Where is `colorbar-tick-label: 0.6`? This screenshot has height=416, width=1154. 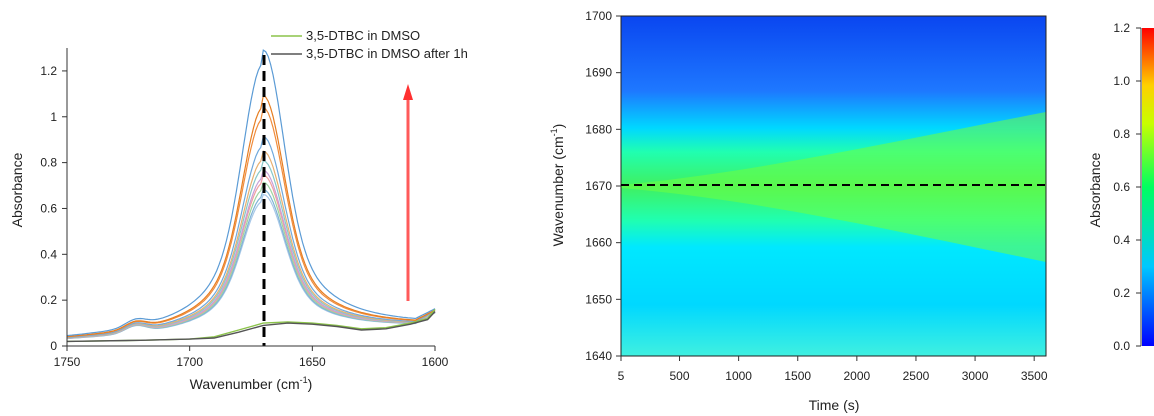
colorbar-tick-label: 0.6 is located at coordinates (1121, 187).